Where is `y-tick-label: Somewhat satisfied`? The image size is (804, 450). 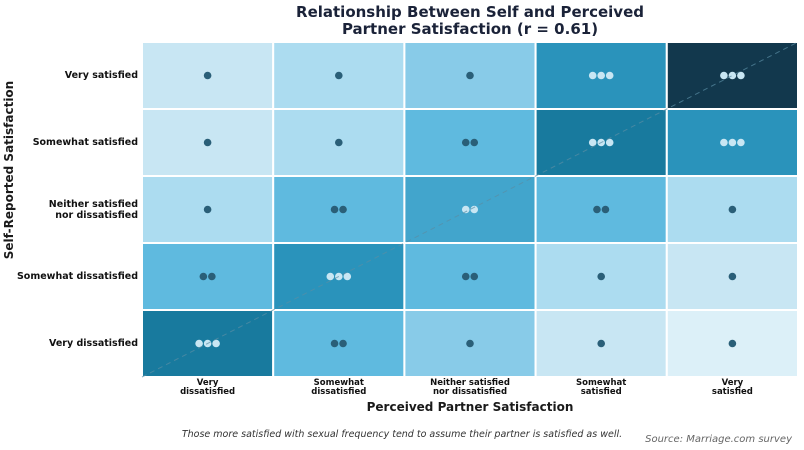
y-tick-label: Somewhat satisfied is located at coordinates (70, 142).